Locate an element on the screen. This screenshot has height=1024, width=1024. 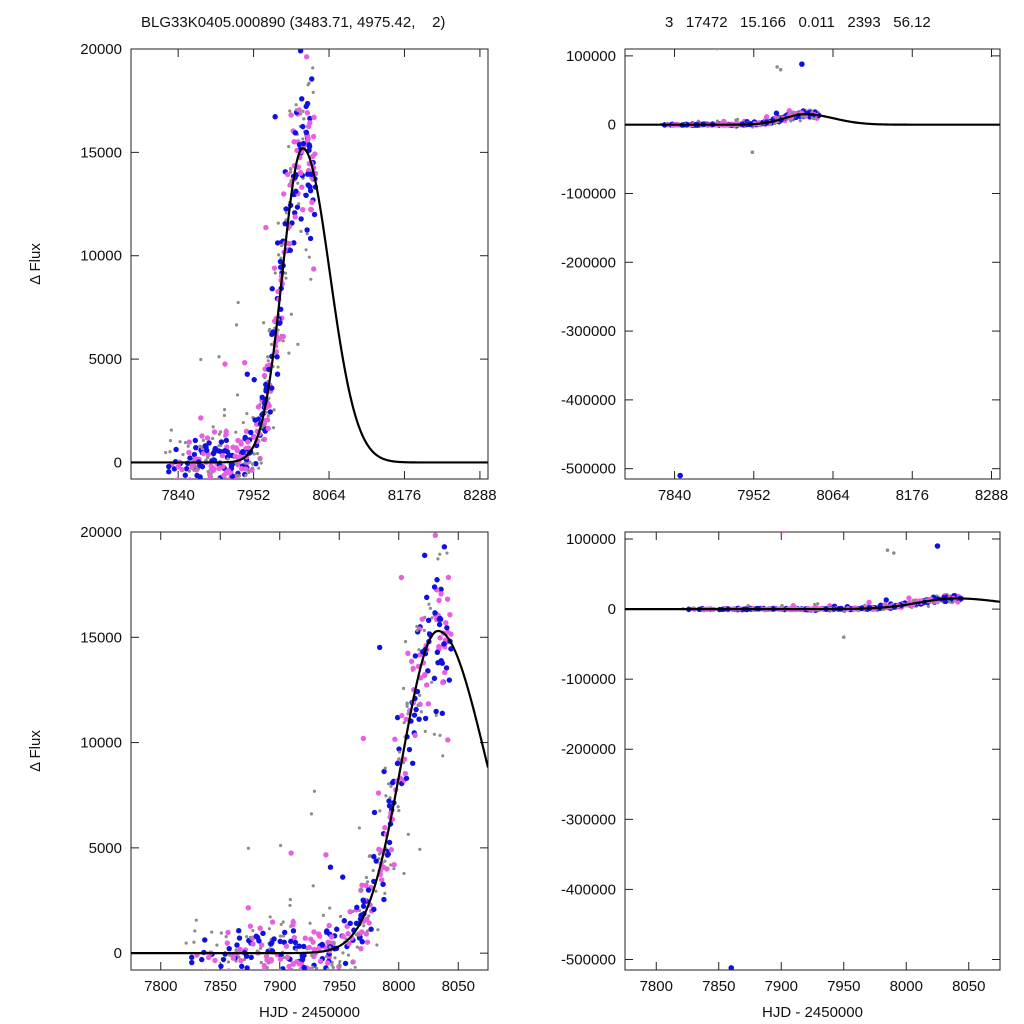
x-tick-label: 7952 is located at coordinates (253, 495).